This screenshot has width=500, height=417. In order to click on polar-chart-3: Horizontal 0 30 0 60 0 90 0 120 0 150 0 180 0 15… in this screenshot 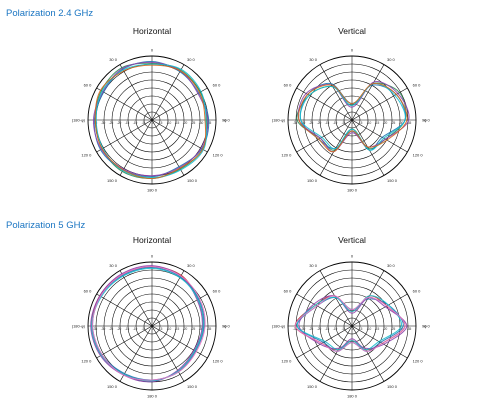, I will do `click(151, 316)`.